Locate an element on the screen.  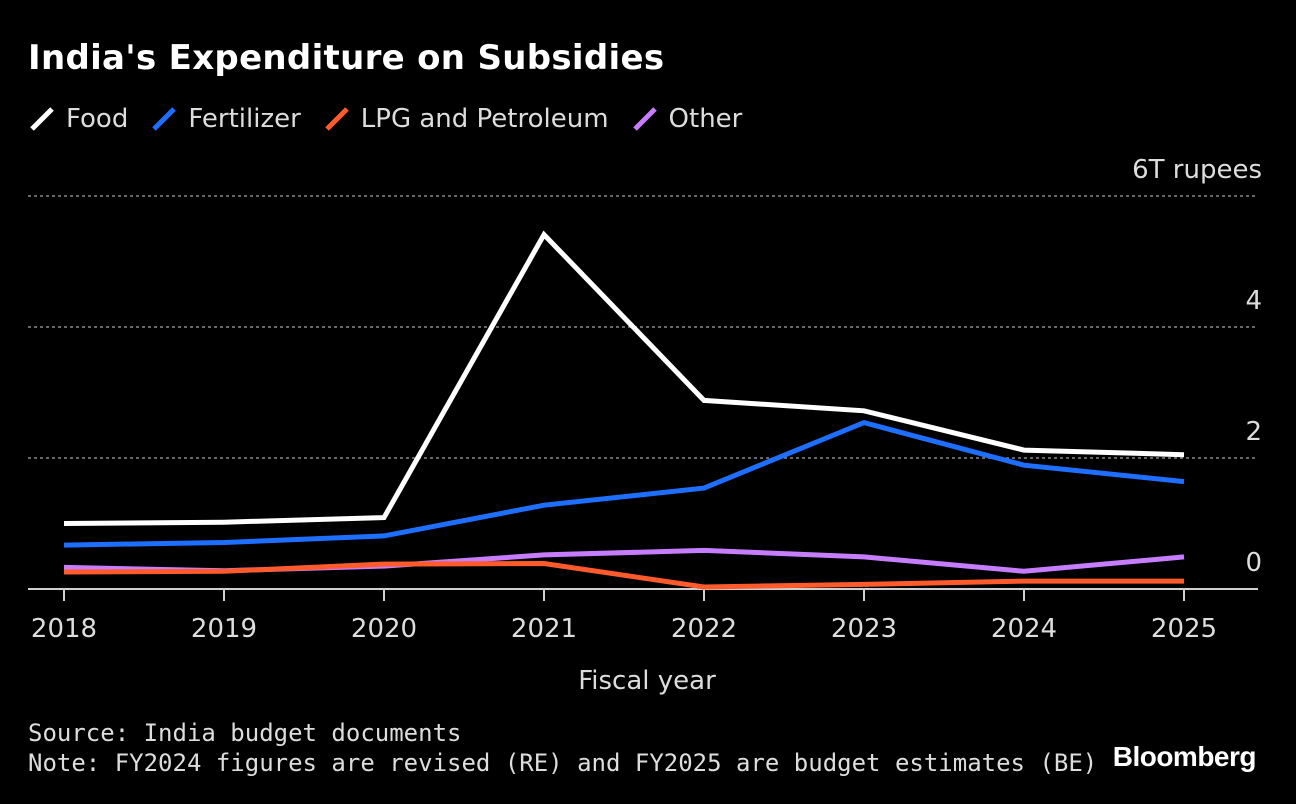
x-tick-label-2022: 2022 is located at coordinates (704, 629).